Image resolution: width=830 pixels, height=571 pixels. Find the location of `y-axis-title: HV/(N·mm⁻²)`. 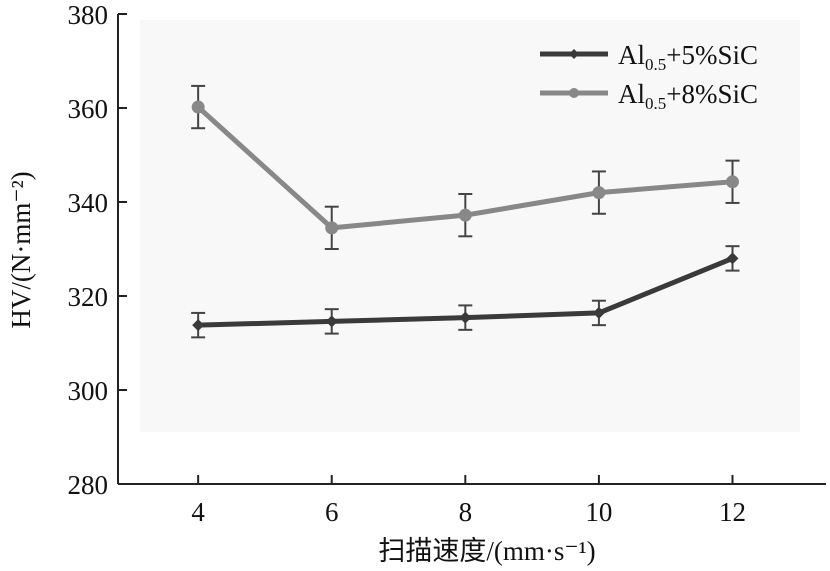

y-axis-title: HV/(N·mm⁻²) is located at coordinates (21, 249).